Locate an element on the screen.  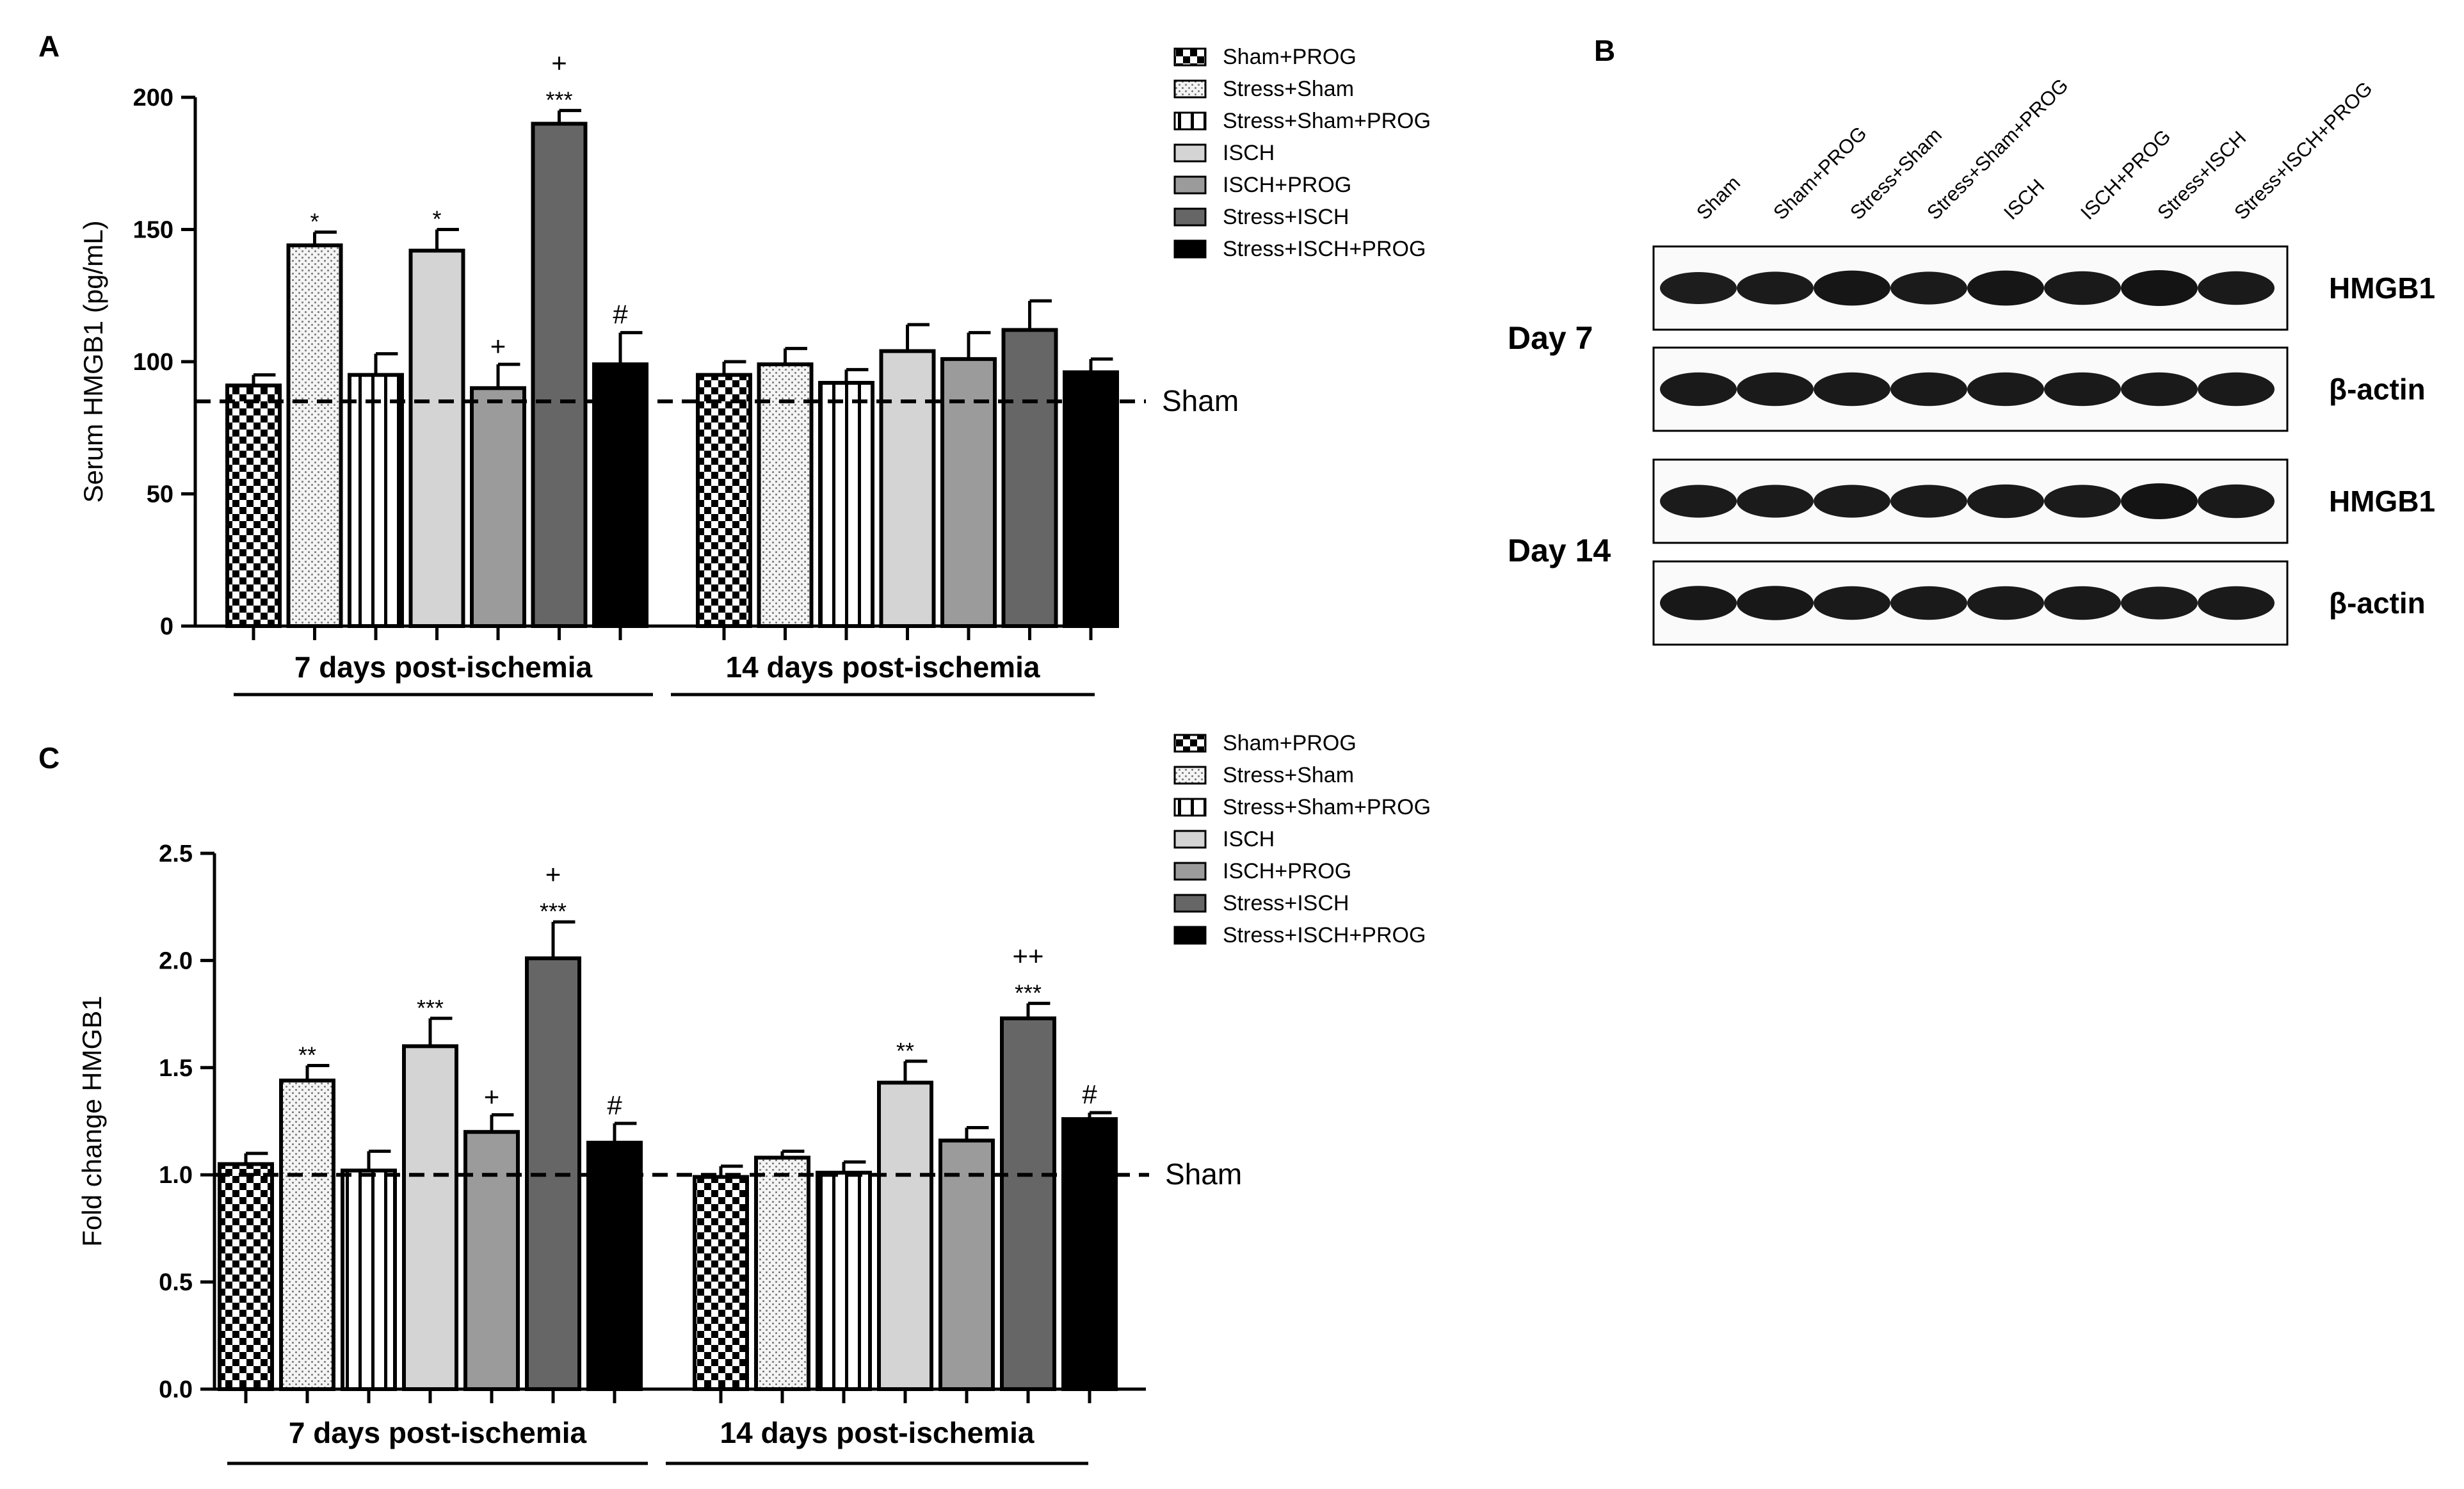
panel-c-label: C is located at coordinates (49, 758).